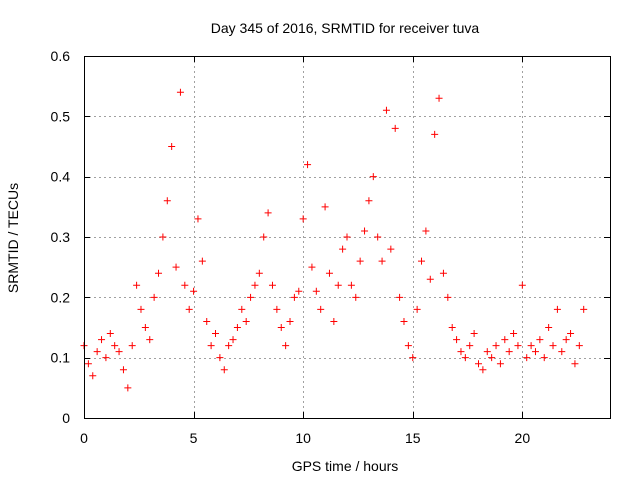 The height and width of the screenshot is (480, 640). Describe the element at coordinates (61, 116) in the screenshot. I see `y-tick-label: 0.5` at that location.